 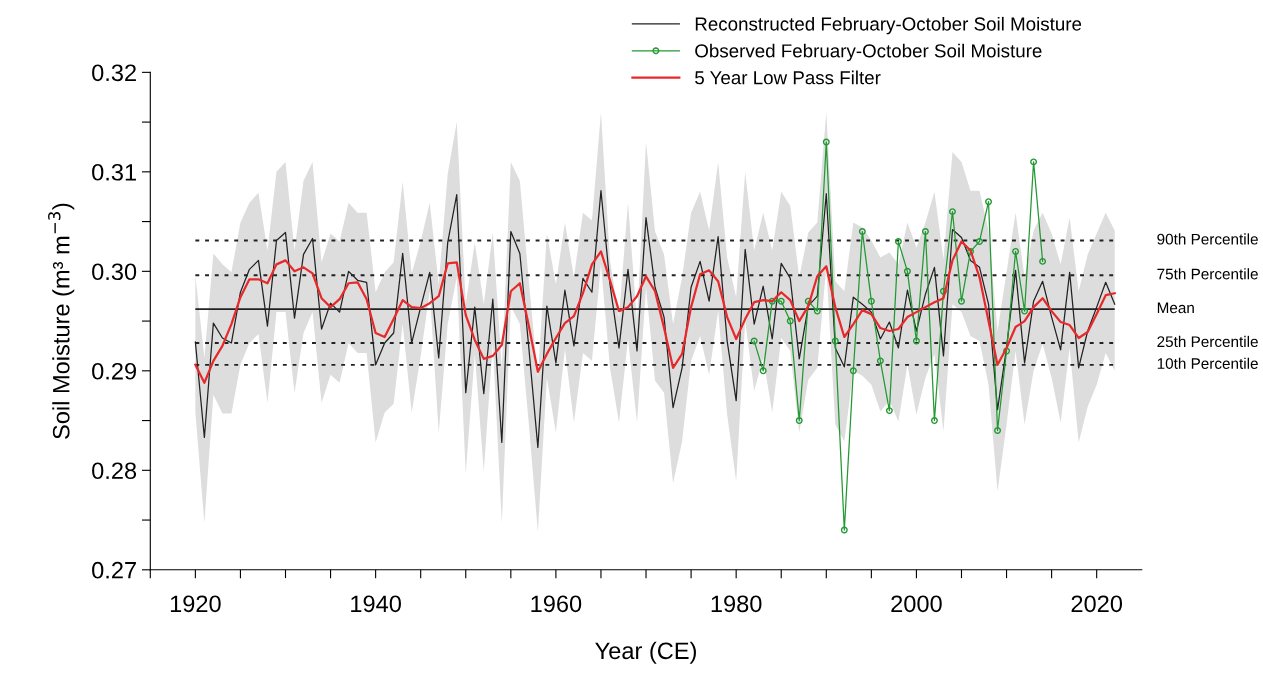 What do you see at coordinates (376, 604) in the screenshot?
I see `x-tick-label: 1940` at bounding box center [376, 604].